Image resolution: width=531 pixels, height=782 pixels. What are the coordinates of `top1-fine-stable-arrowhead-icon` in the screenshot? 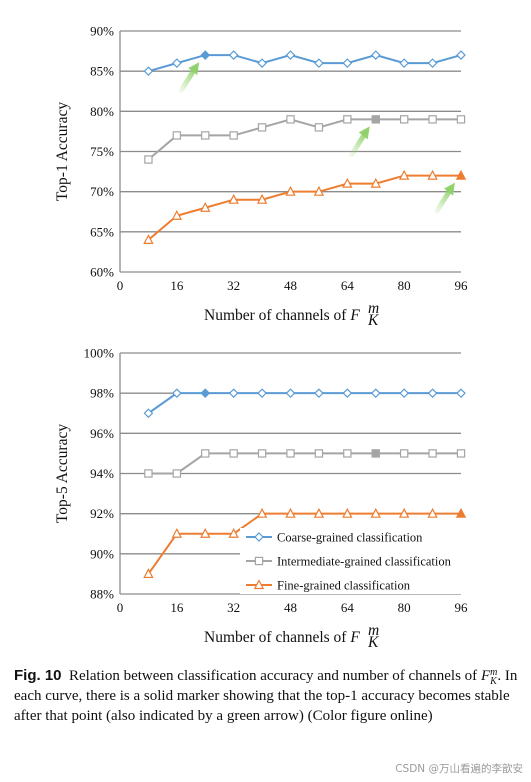 It's located at (449, 189).